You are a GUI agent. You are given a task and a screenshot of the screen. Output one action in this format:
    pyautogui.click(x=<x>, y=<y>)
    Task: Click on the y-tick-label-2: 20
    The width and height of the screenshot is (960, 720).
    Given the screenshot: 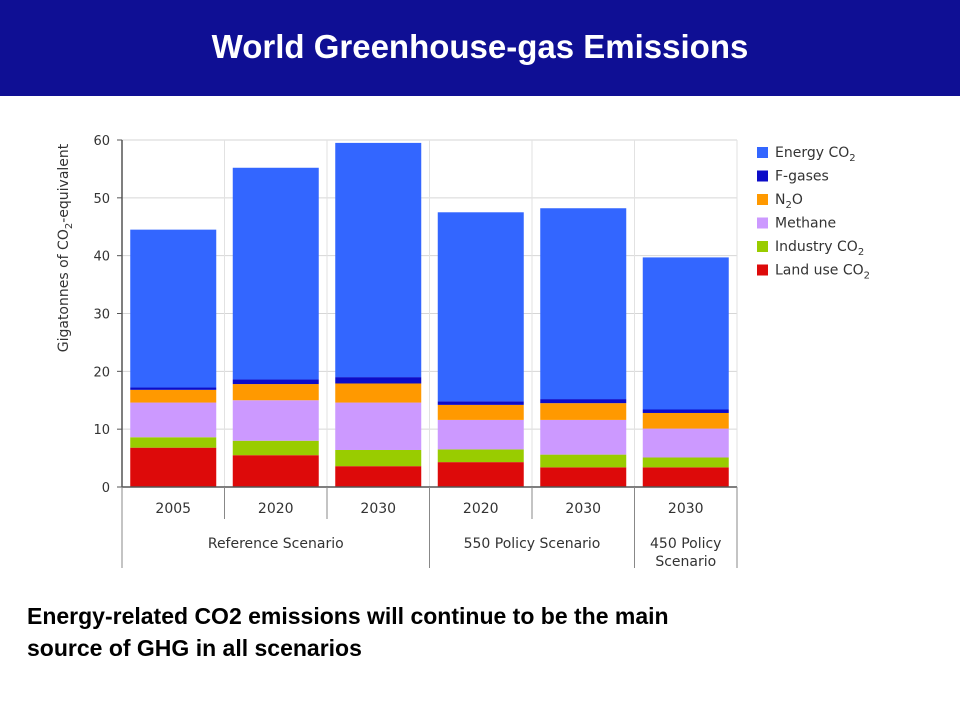 What is the action you would take?
    pyautogui.click(x=101, y=372)
    